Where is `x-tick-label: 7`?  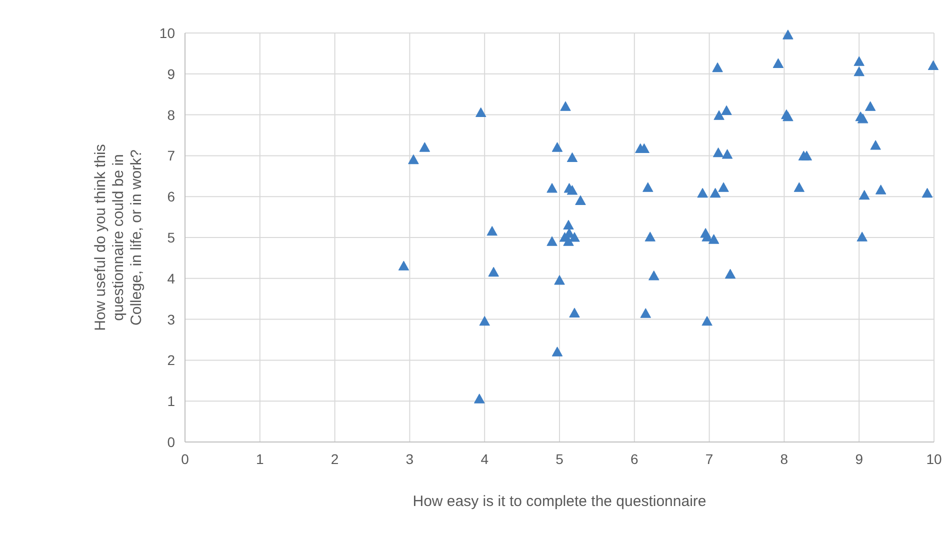 x-tick-label: 7 is located at coordinates (709, 459).